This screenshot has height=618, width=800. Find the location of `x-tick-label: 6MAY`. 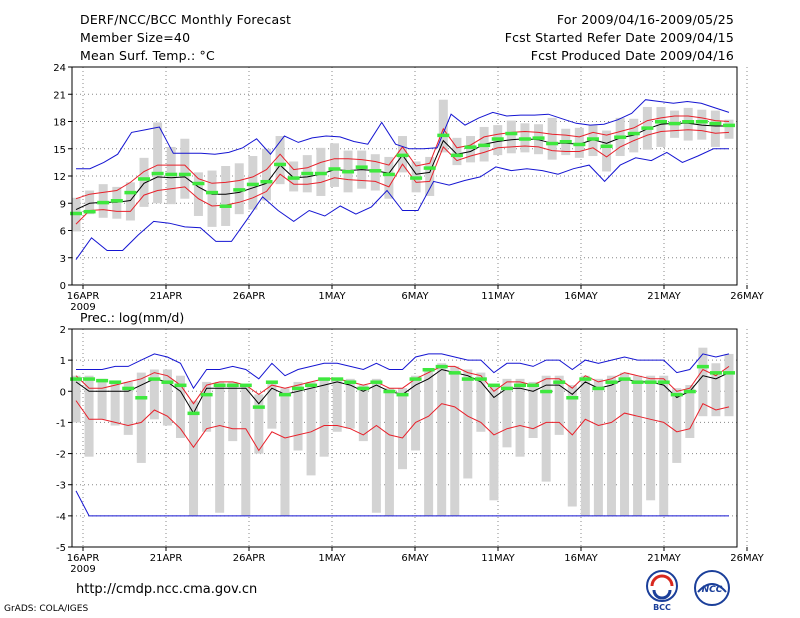

x-tick-label: 6MAY is located at coordinates (415, 296).